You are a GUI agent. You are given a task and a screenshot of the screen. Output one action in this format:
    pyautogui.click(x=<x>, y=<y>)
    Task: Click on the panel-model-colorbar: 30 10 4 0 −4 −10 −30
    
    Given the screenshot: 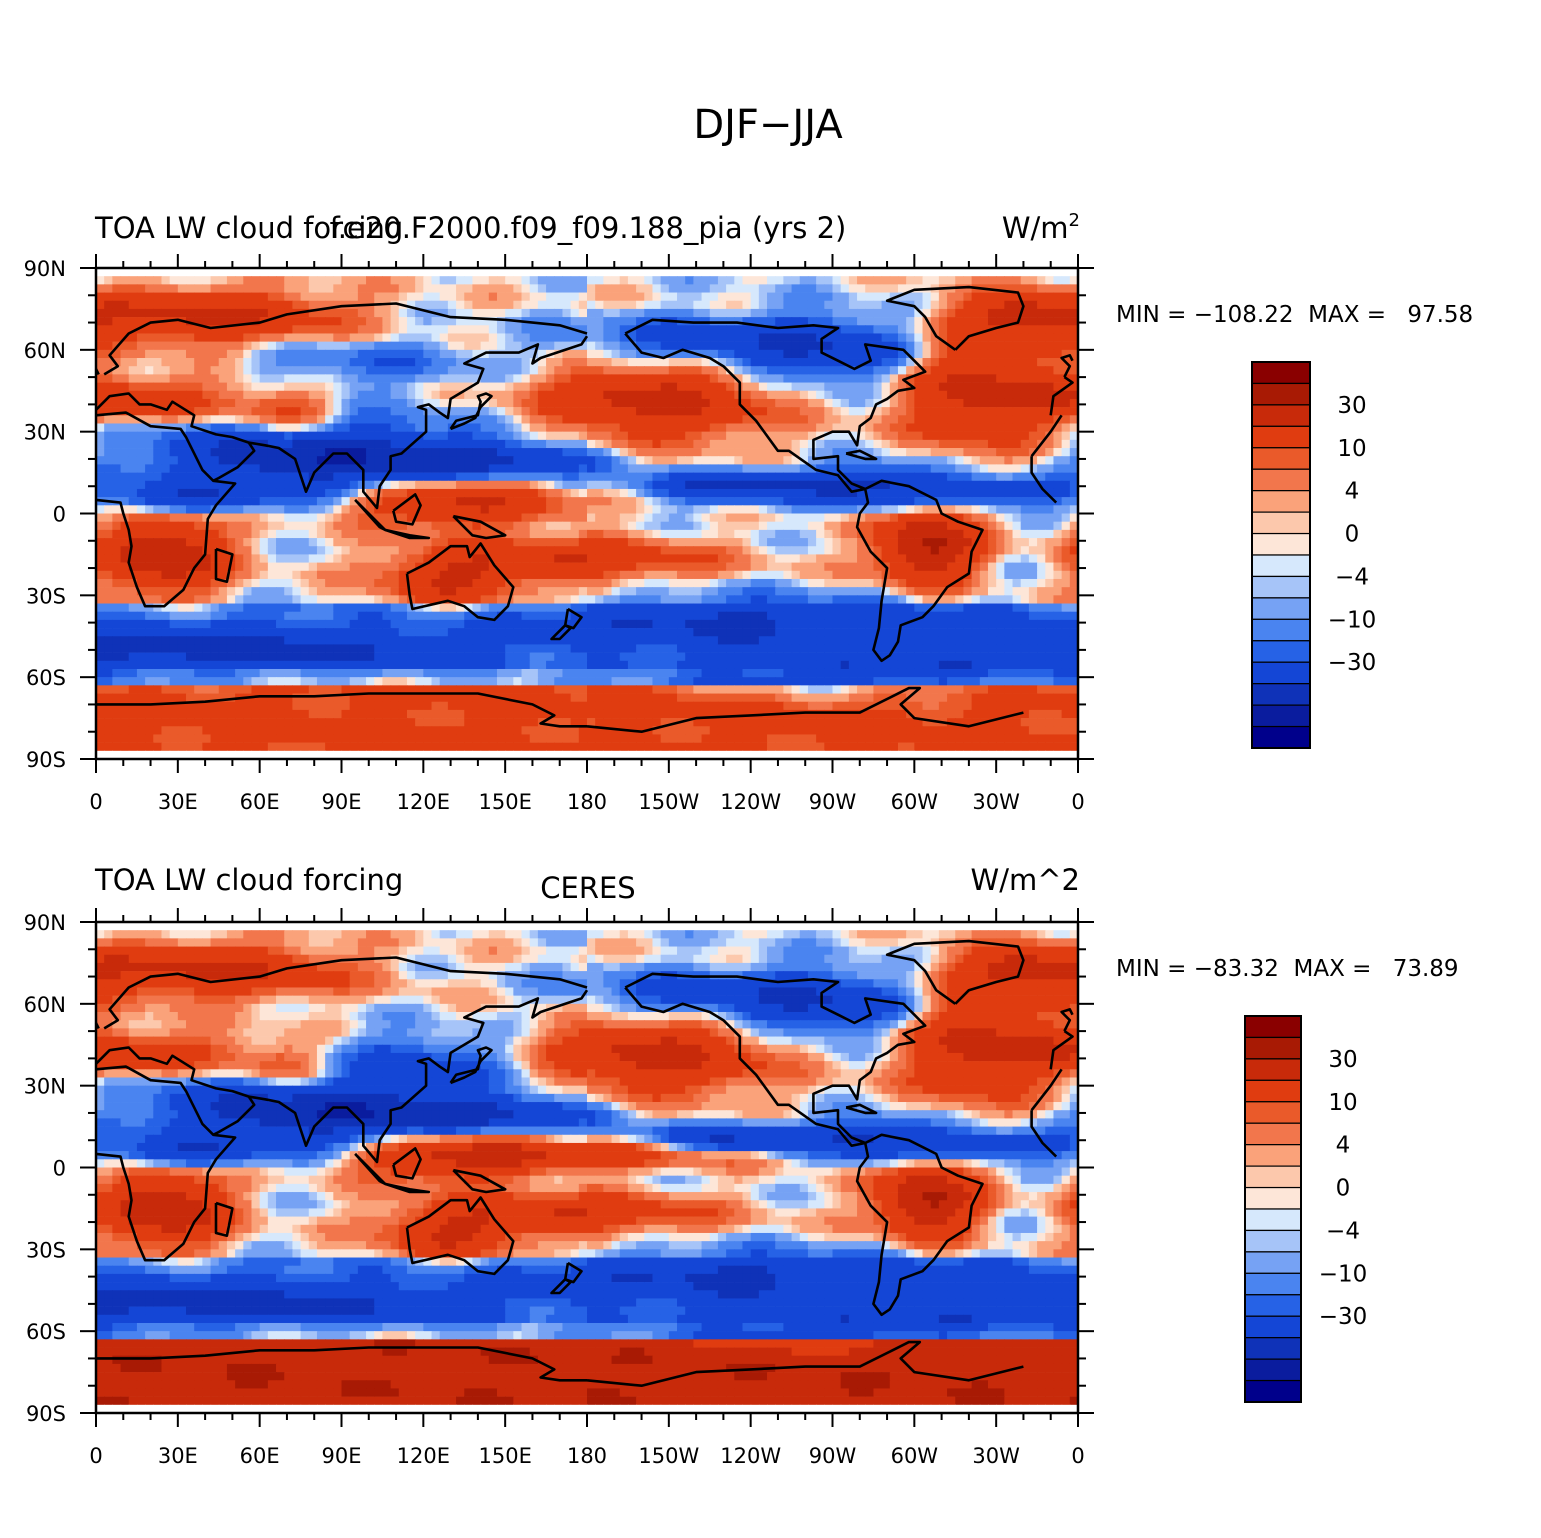 What is the action you would take?
    pyautogui.click(x=1314, y=555)
    